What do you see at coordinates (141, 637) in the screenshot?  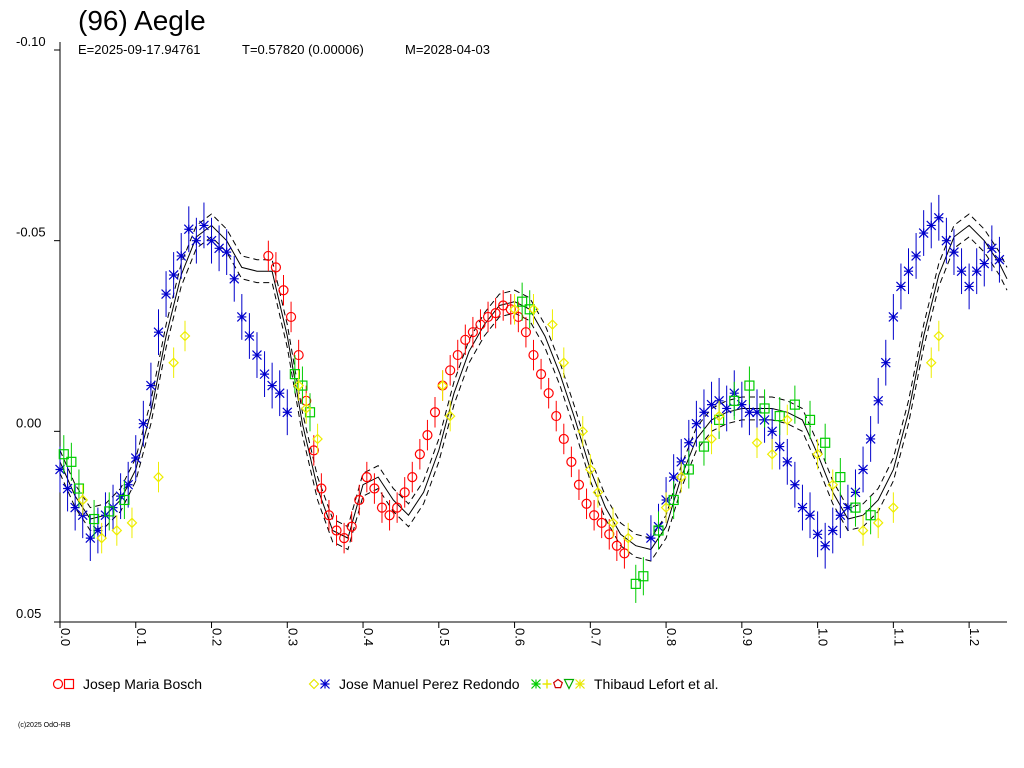 I see `x-tick-label: 0.1` at bounding box center [141, 637].